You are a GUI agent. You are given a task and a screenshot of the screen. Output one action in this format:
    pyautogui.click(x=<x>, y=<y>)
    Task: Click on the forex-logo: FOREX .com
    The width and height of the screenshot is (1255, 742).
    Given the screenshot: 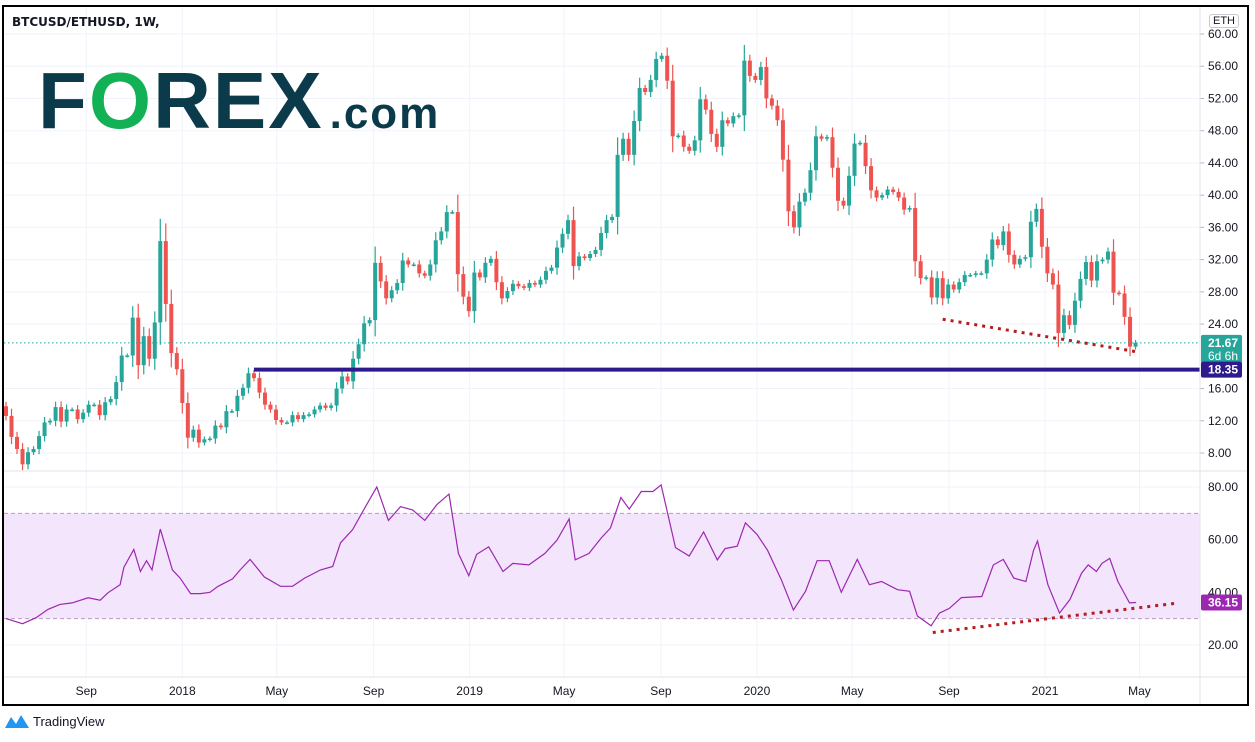 What is the action you would take?
    pyautogui.click(x=239, y=100)
    